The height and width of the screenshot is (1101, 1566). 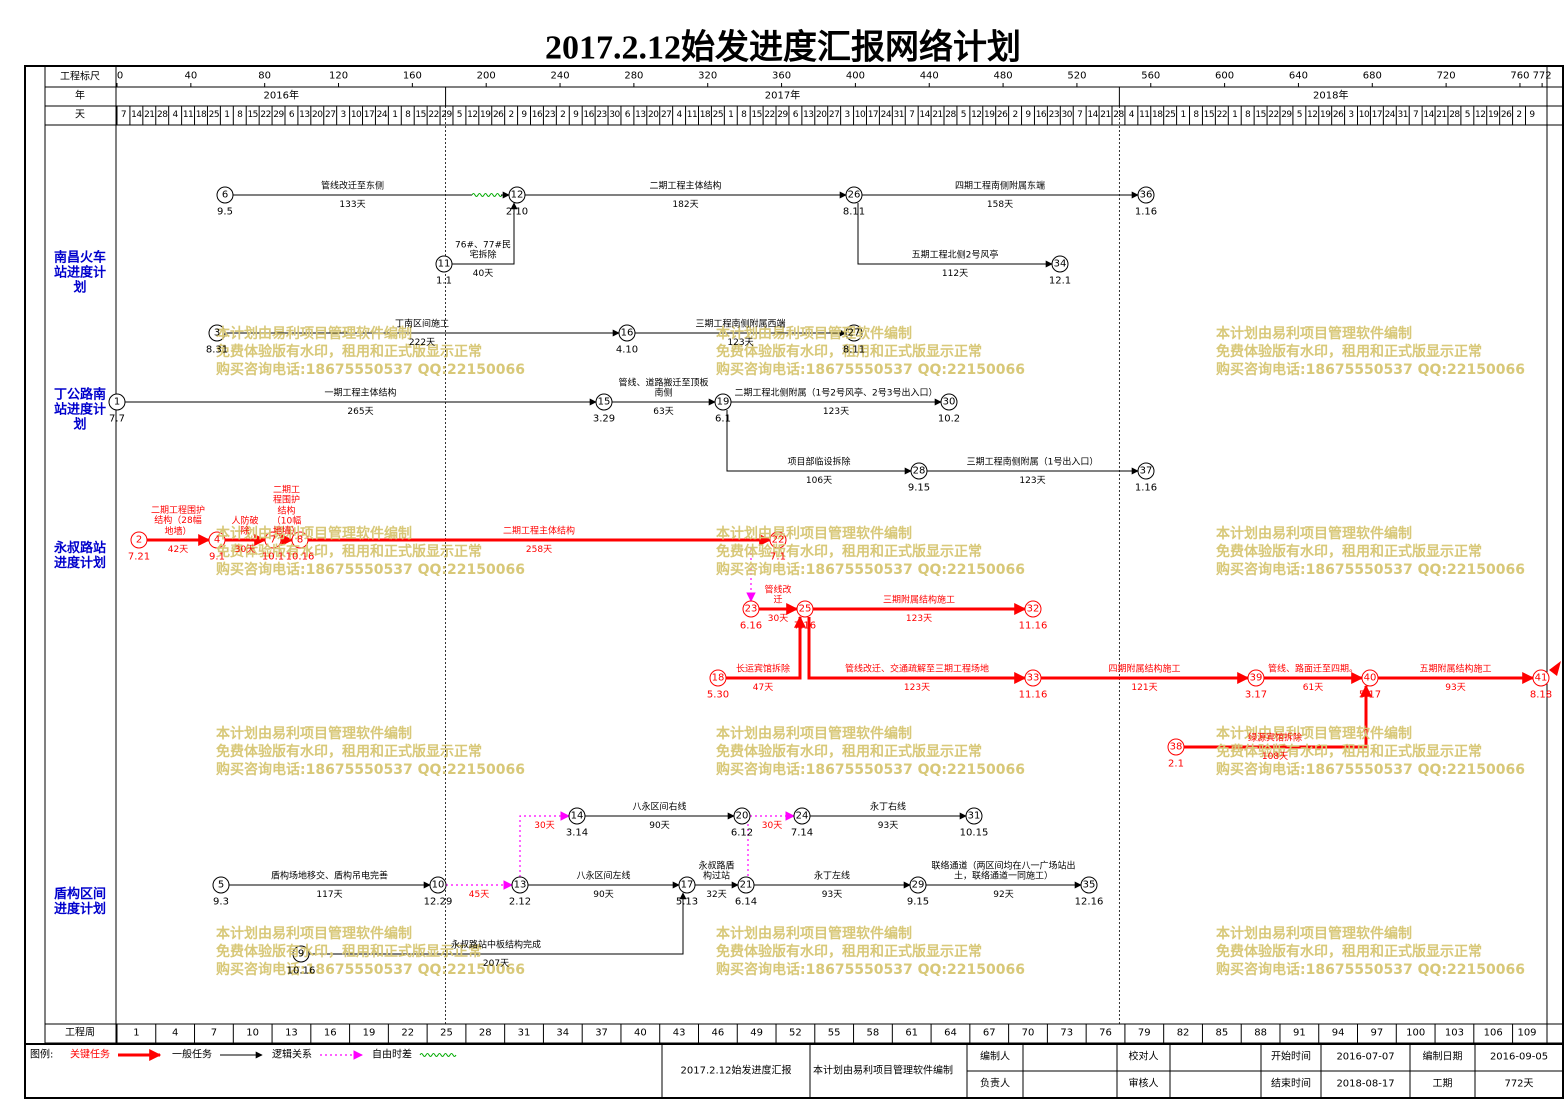 I want to click on scale-label: 440, so click(x=929, y=76).